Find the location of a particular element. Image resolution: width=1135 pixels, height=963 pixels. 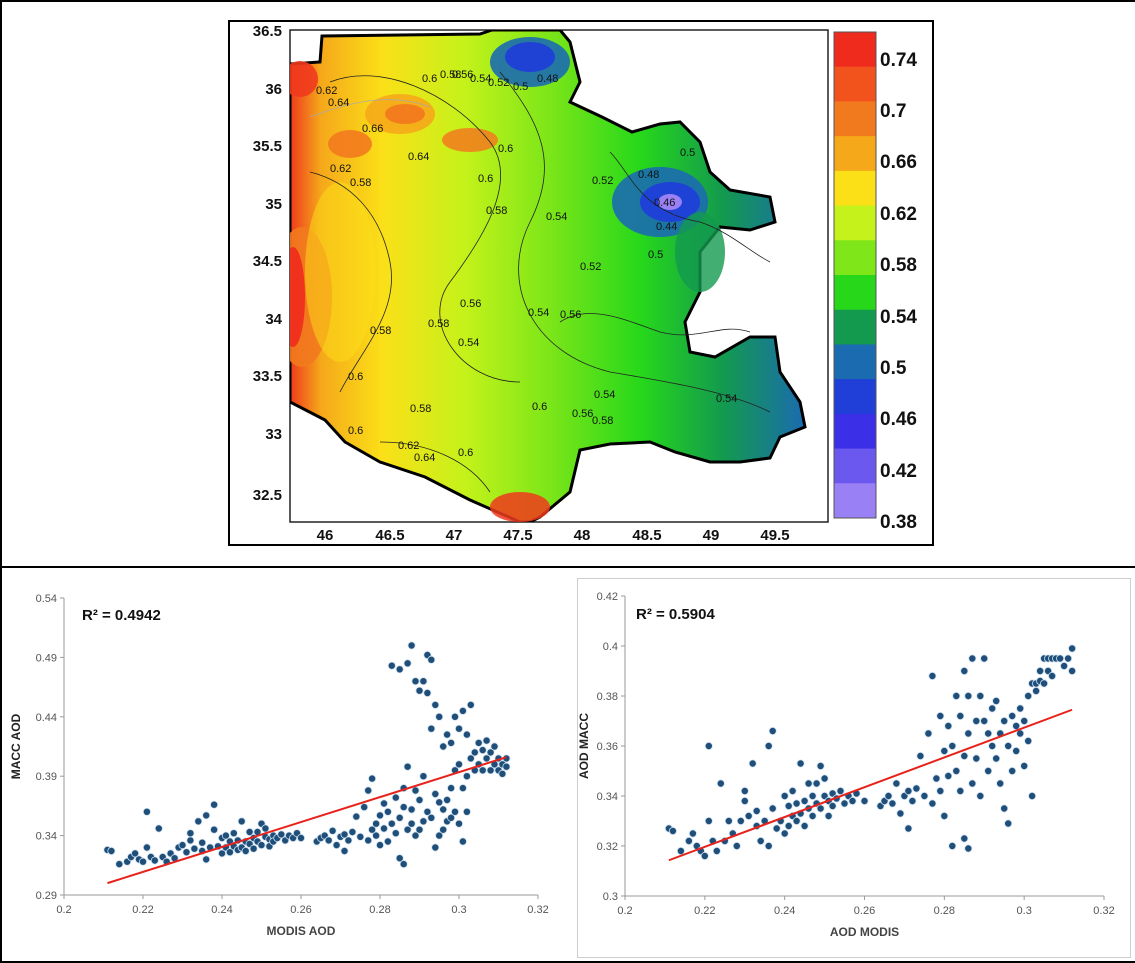

contour-label: 0.52 is located at coordinates (498, 83).